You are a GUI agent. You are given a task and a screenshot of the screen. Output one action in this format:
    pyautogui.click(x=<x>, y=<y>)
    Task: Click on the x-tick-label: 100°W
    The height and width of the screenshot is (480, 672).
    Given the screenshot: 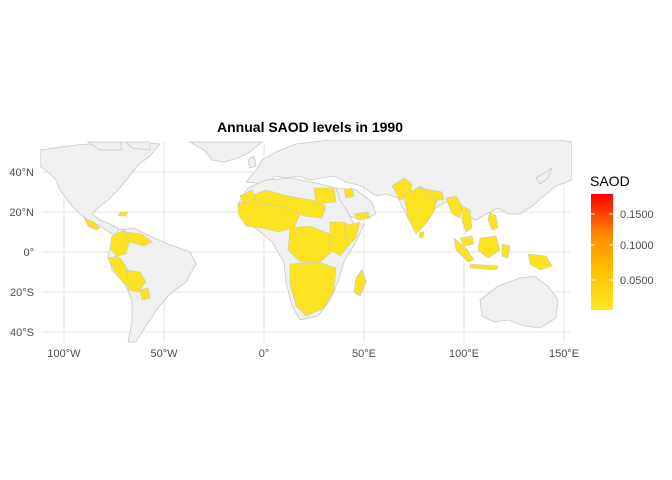 What is the action you would take?
    pyautogui.click(x=64, y=354)
    